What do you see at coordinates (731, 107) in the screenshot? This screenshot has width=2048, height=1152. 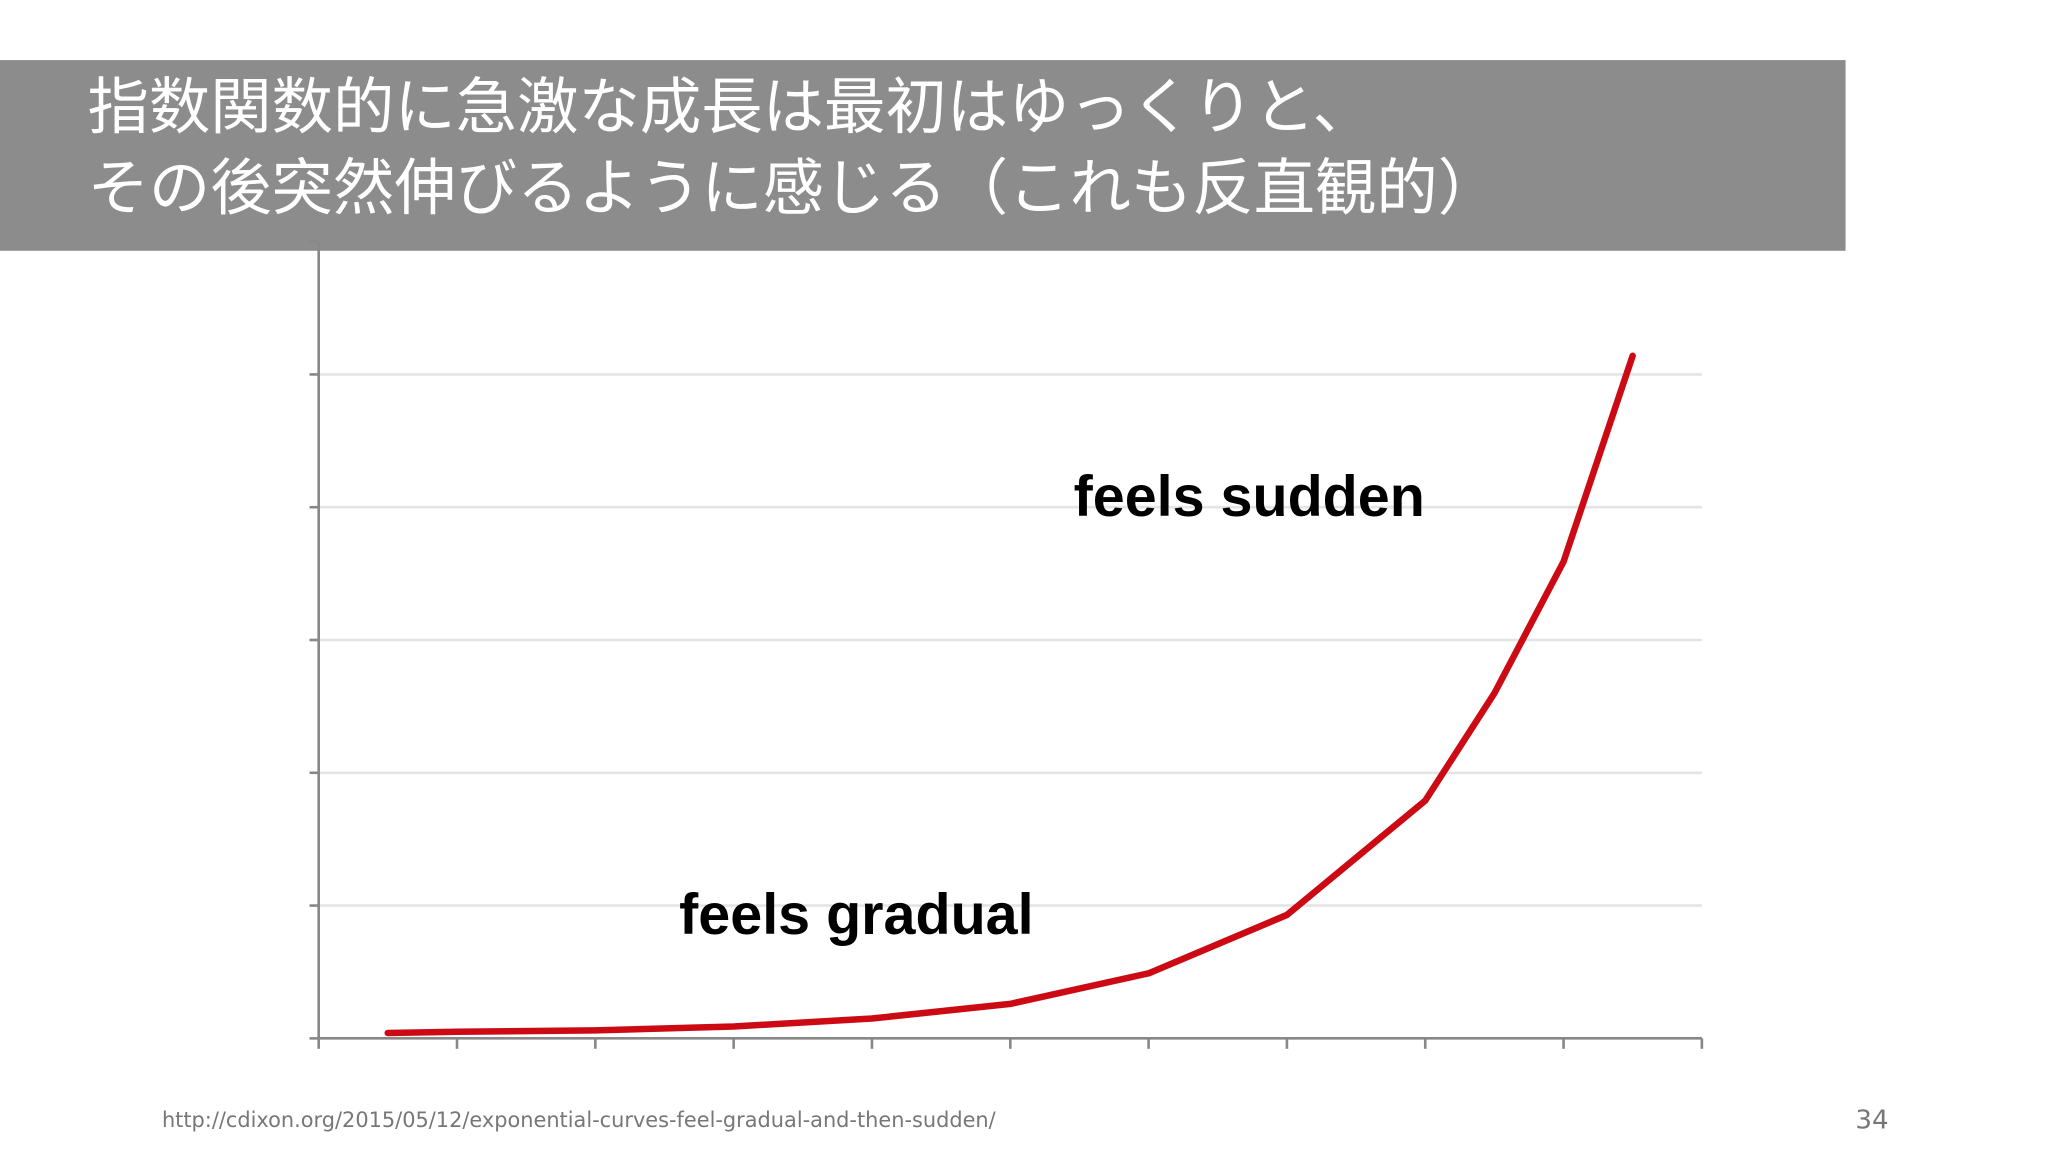 I see `slide-title-line: 指数関数的に急激な成長は最初はゆっくりと、` at bounding box center [731, 107].